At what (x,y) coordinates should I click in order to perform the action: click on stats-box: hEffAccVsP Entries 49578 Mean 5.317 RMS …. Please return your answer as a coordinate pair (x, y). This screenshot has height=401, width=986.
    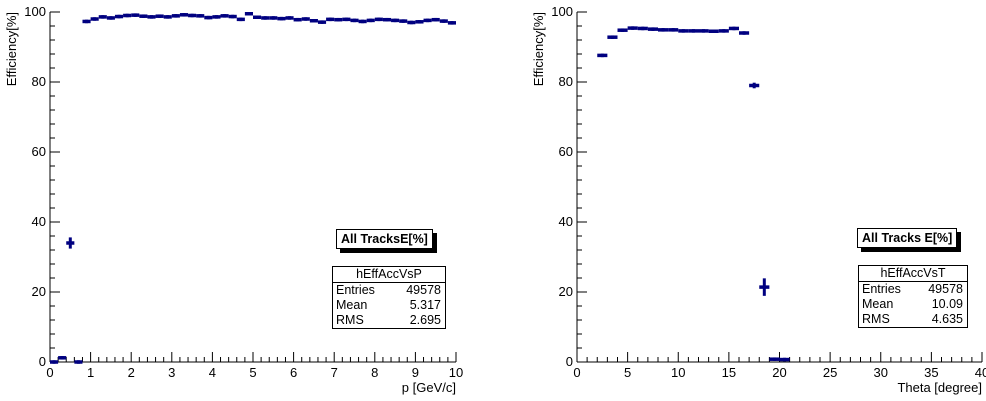
    Looking at the image, I should click on (389, 297).